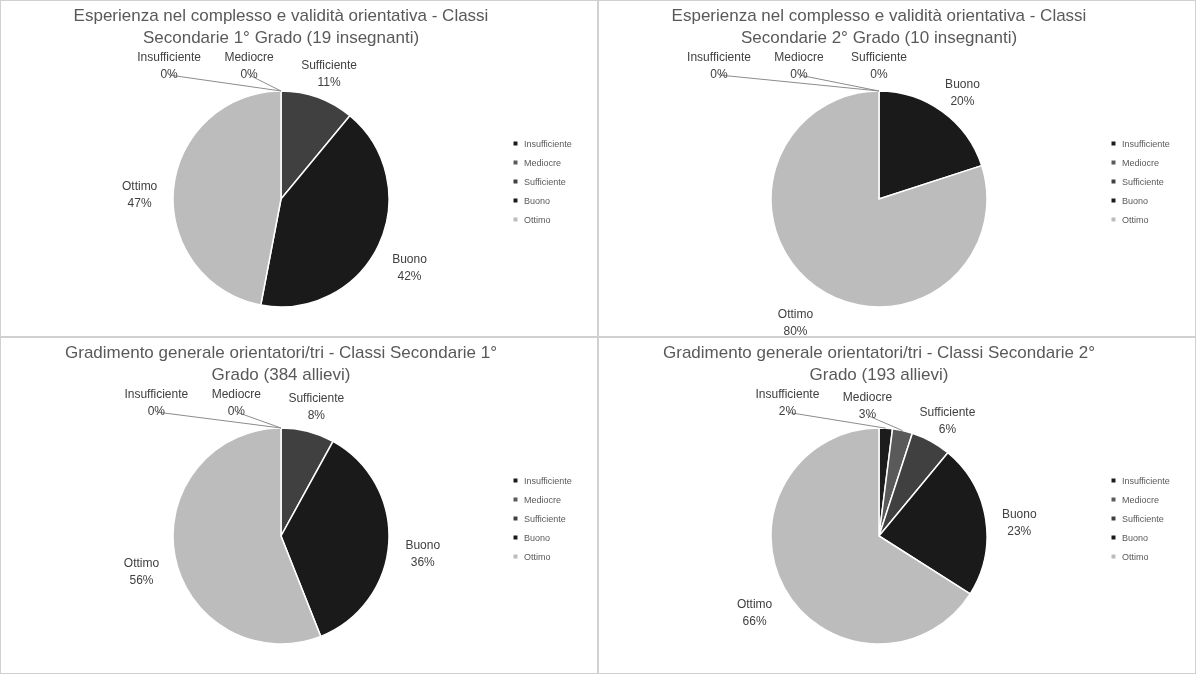 This screenshot has height=677, width=1199. I want to click on data-label: 20%, so click(962, 101).